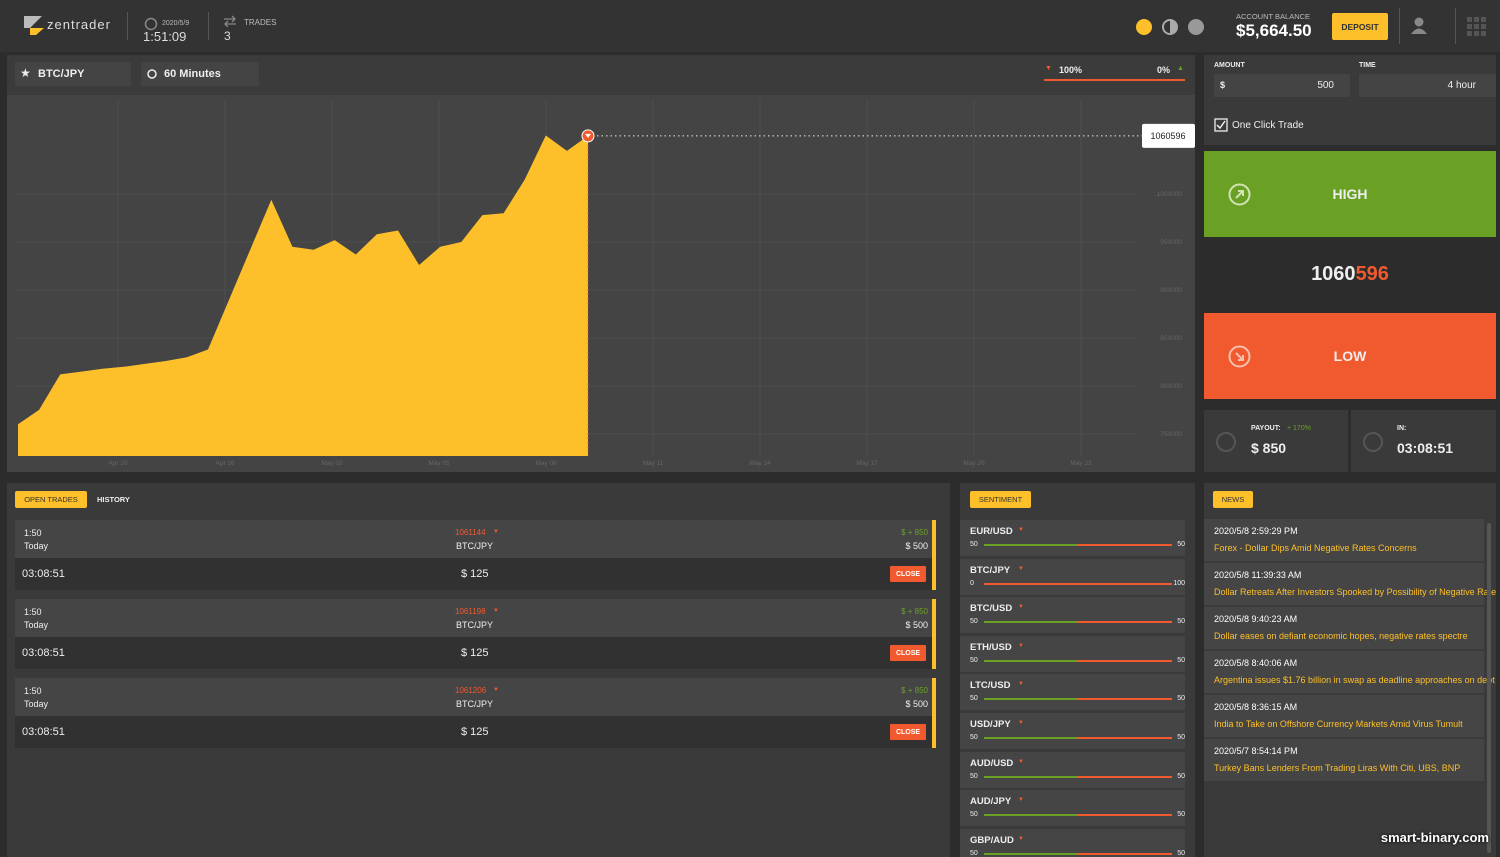 The width and height of the screenshot is (1500, 857). I want to click on asset: BTC/JPY, so click(61, 74).